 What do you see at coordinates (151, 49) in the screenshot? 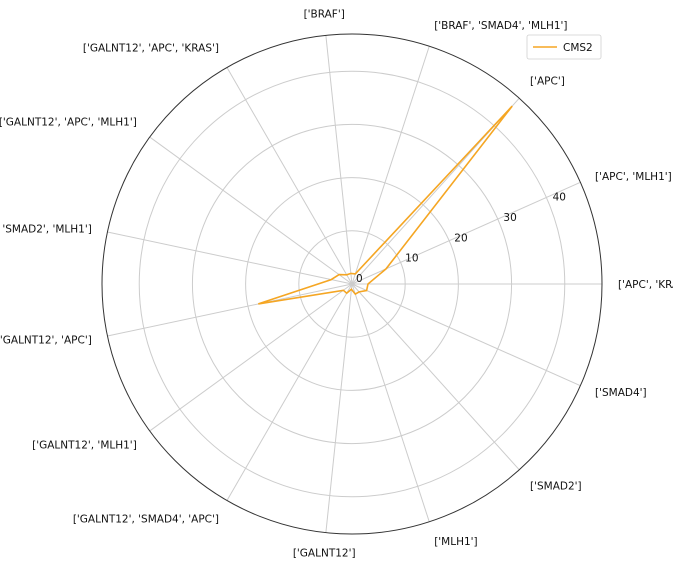
I see `category-label: ['GALNT12', 'APC', 'KRAS']` at bounding box center [151, 49].